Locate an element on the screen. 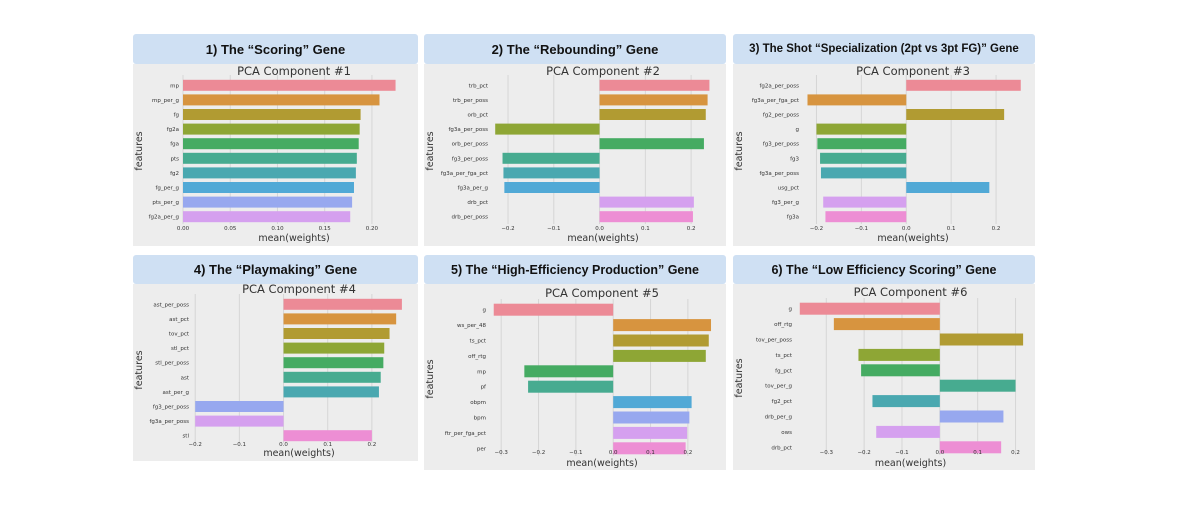 The image size is (1198, 506). chart-title: PCA Component #4 is located at coordinates (299, 290).